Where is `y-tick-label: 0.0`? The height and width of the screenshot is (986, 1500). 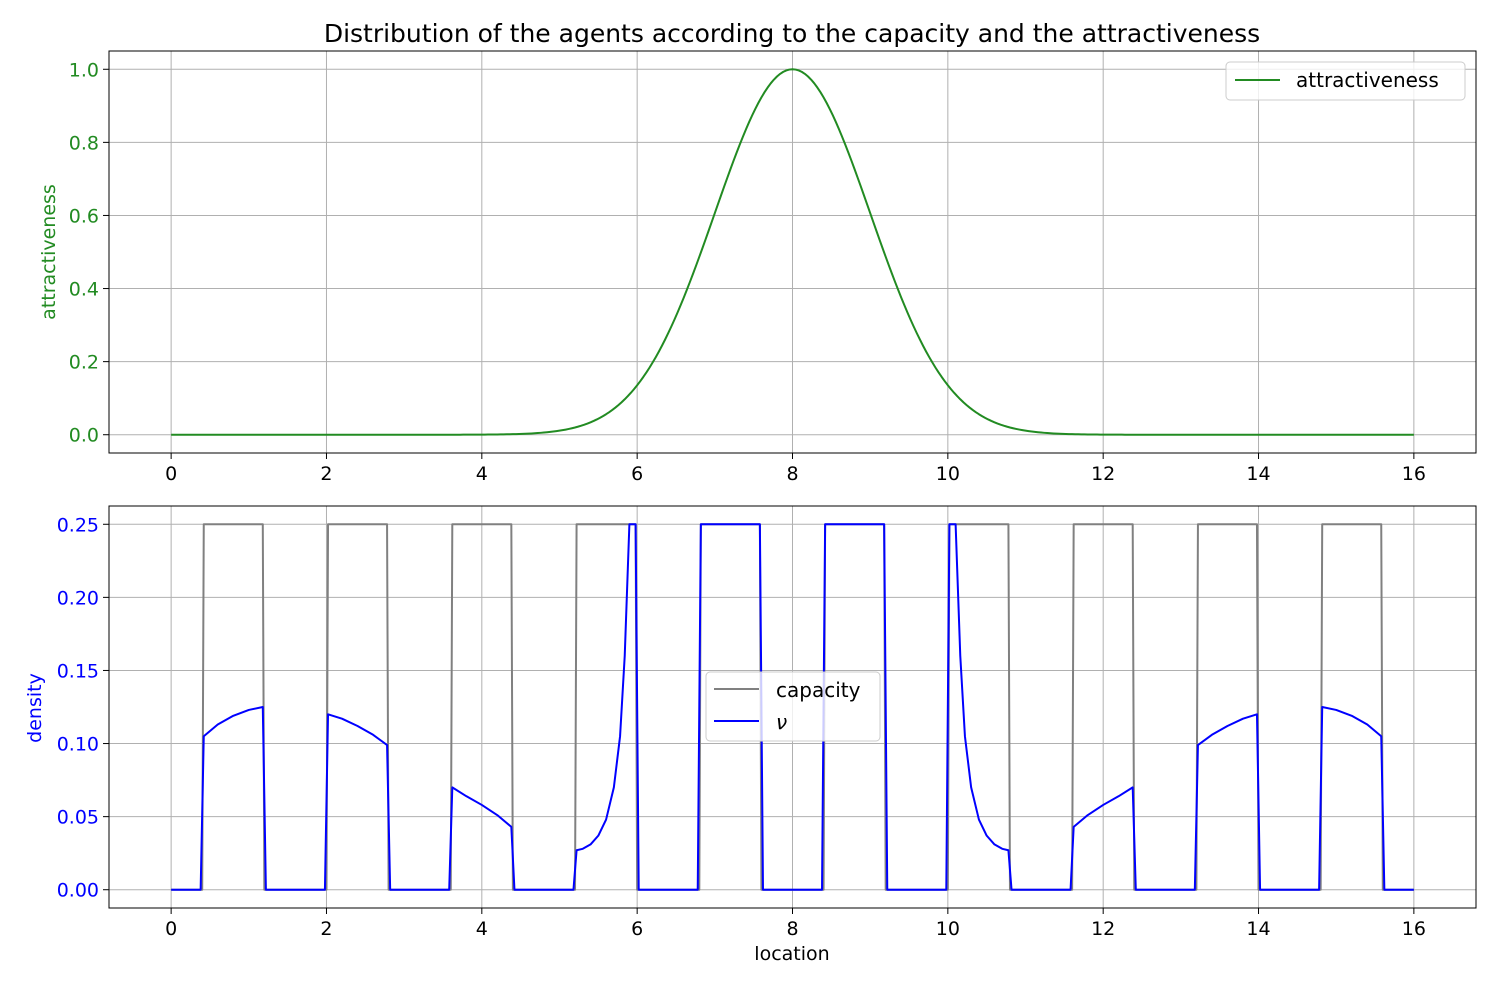
y-tick-label: 0.0 is located at coordinates (84, 436).